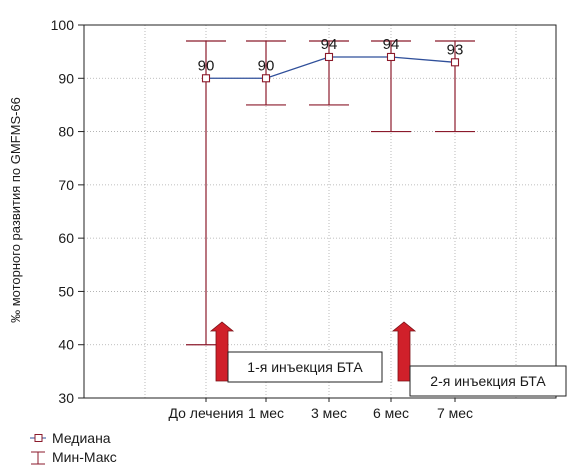 The image size is (568, 468). I want to click on x-tick-label: 3 мес, so click(329, 413).